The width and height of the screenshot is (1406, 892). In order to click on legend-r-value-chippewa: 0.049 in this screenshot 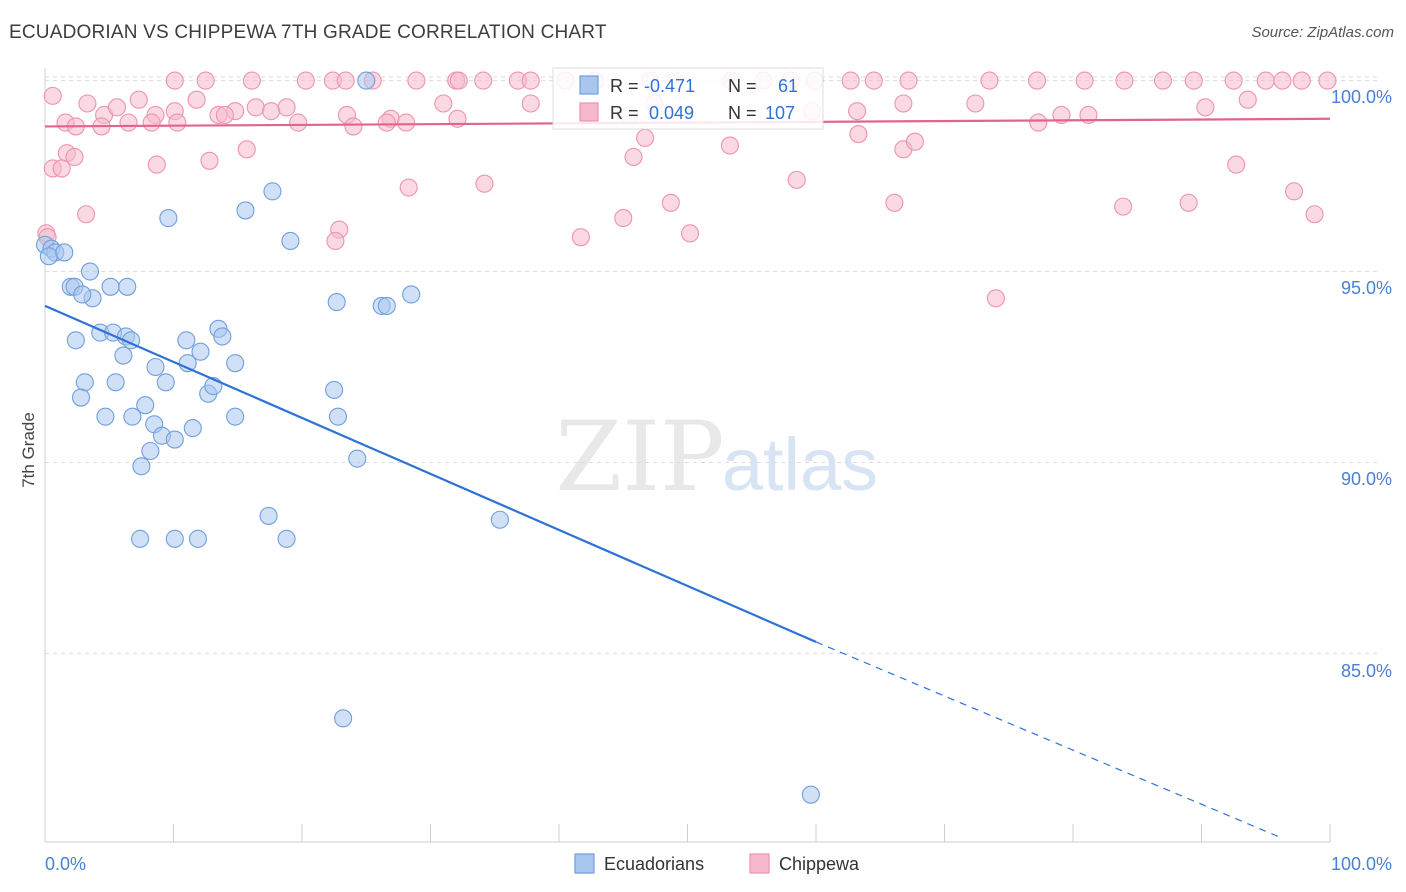, I will do `click(671, 113)`.